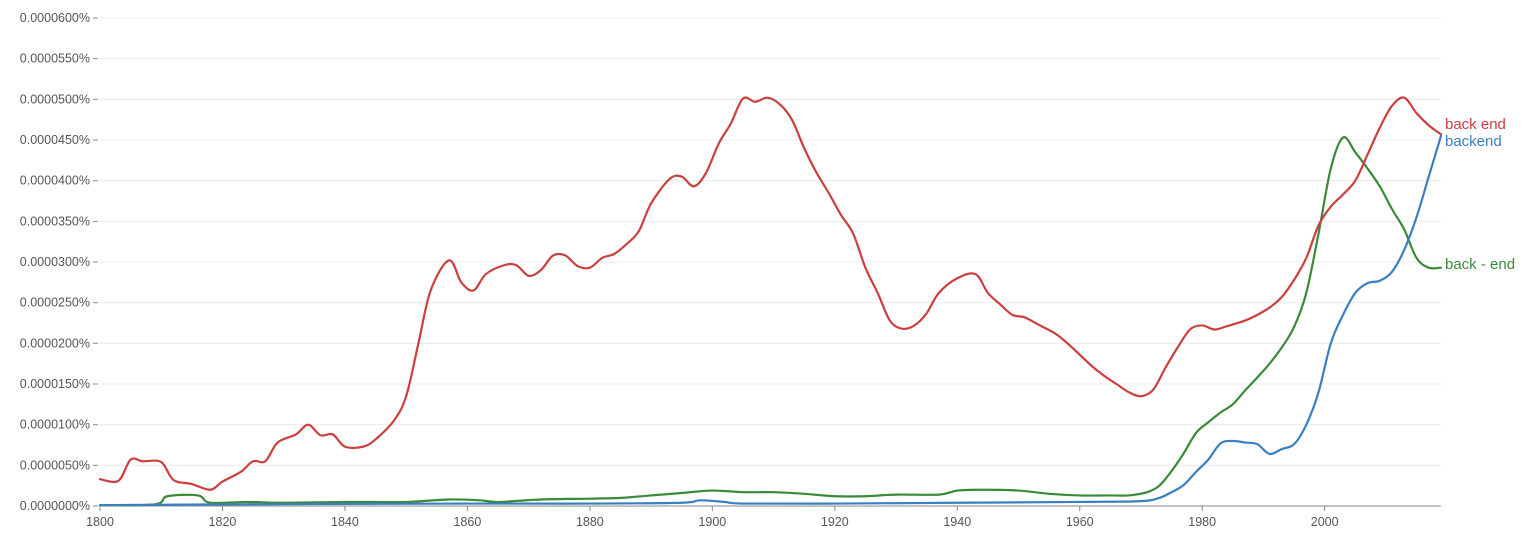  I want to click on y-tick-label: 0.0000600%, so click(55, 18).